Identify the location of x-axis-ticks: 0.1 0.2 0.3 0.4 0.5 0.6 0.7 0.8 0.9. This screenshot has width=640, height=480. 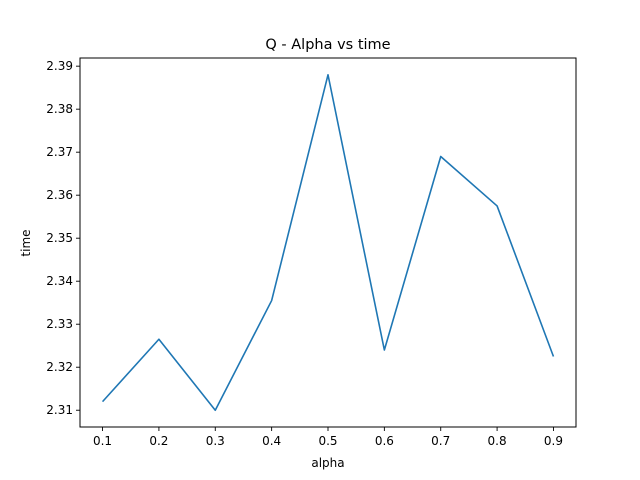
(328, 437).